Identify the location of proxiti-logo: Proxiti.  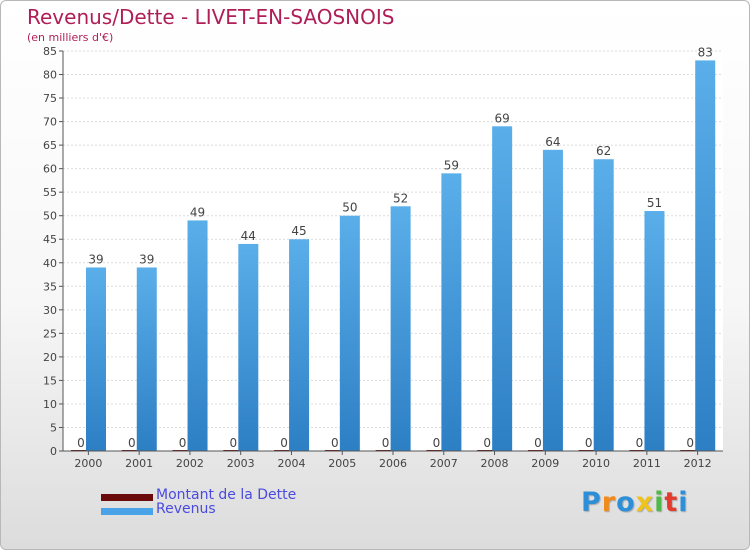
(635, 502).